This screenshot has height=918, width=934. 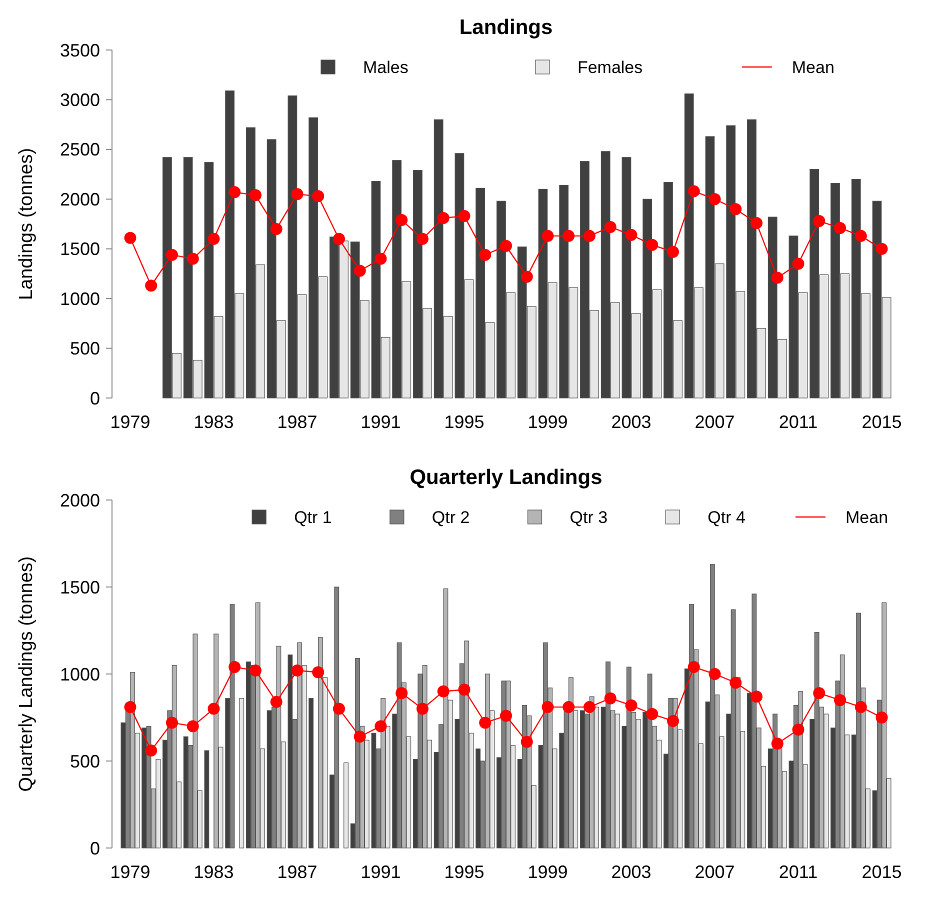 What do you see at coordinates (26, 224) in the screenshot?
I see `y-axis-title: Landings (tonnes)` at bounding box center [26, 224].